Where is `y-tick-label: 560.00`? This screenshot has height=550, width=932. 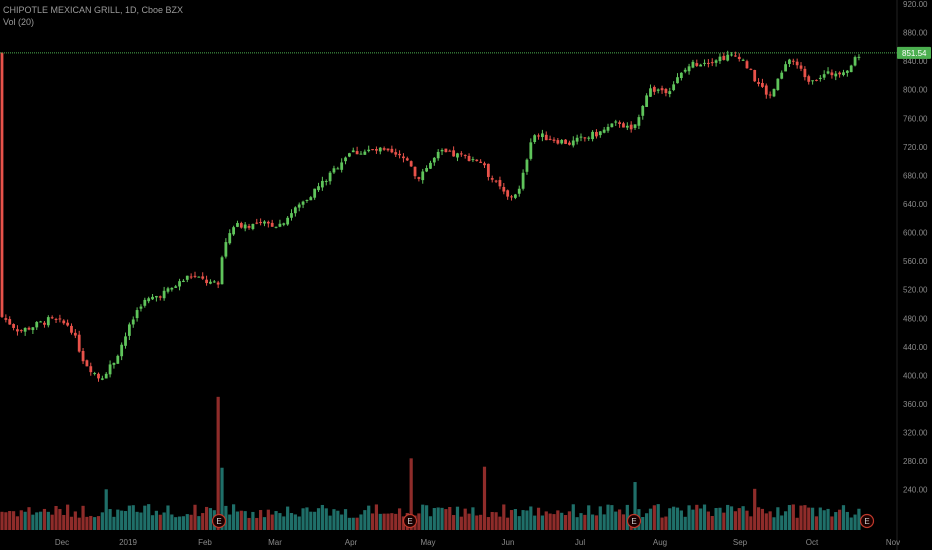
y-tick-label: 560.00 is located at coordinates (915, 261).